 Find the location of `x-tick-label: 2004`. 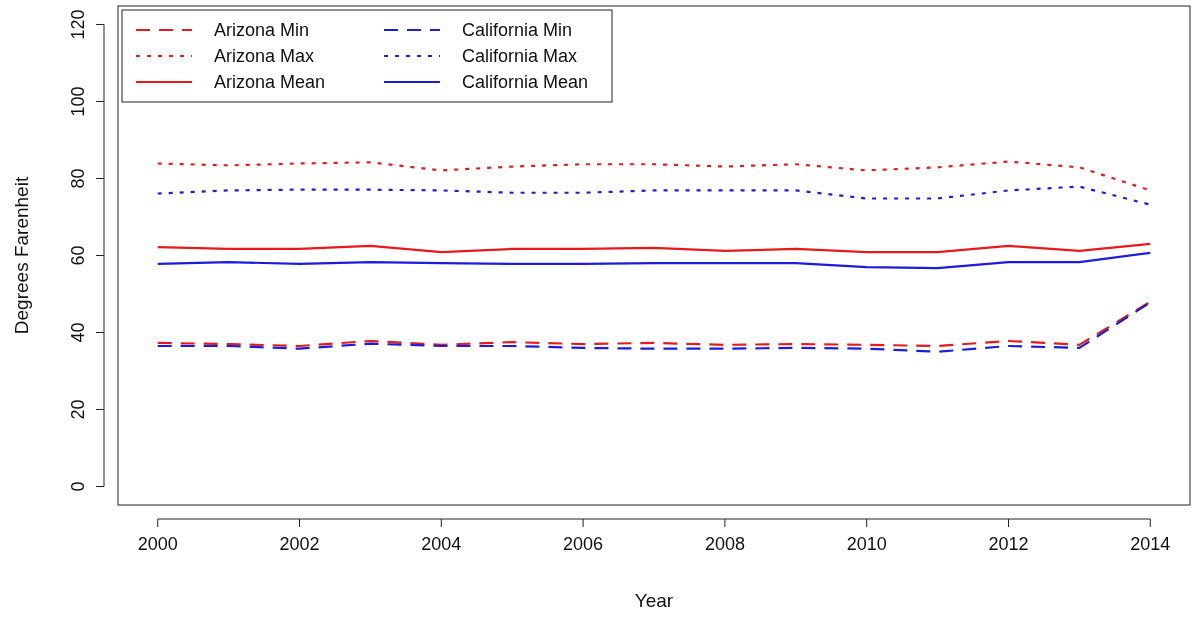

x-tick-label: 2004 is located at coordinates (441, 544).